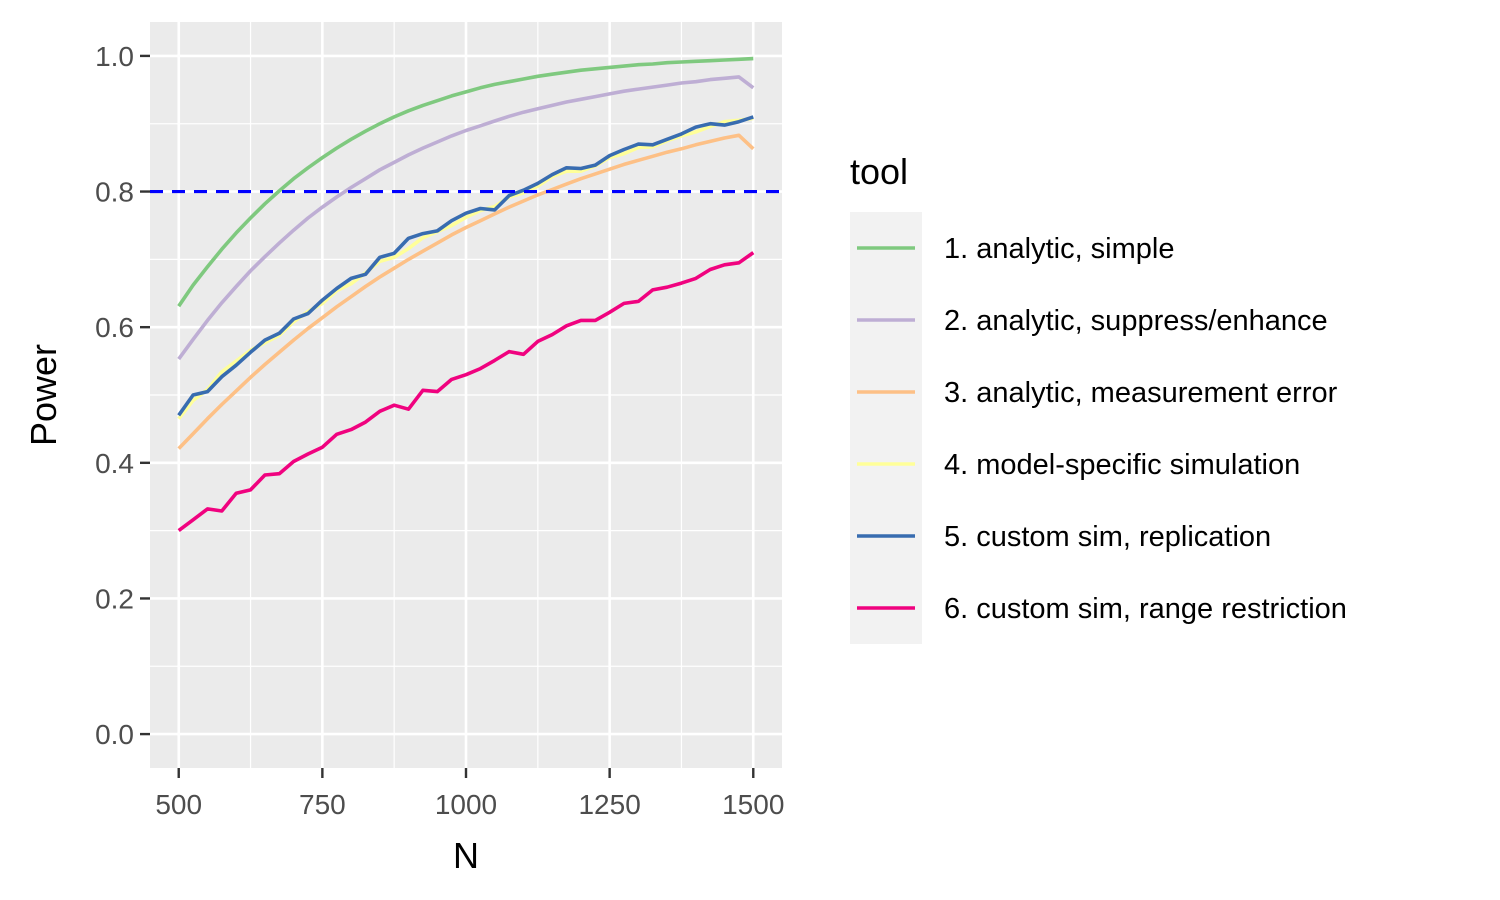 This screenshot has height=900, width=1500. Describe the element at coordinates (43, 395) in the screenshot. I see `y-axis-title: Power` at that location.